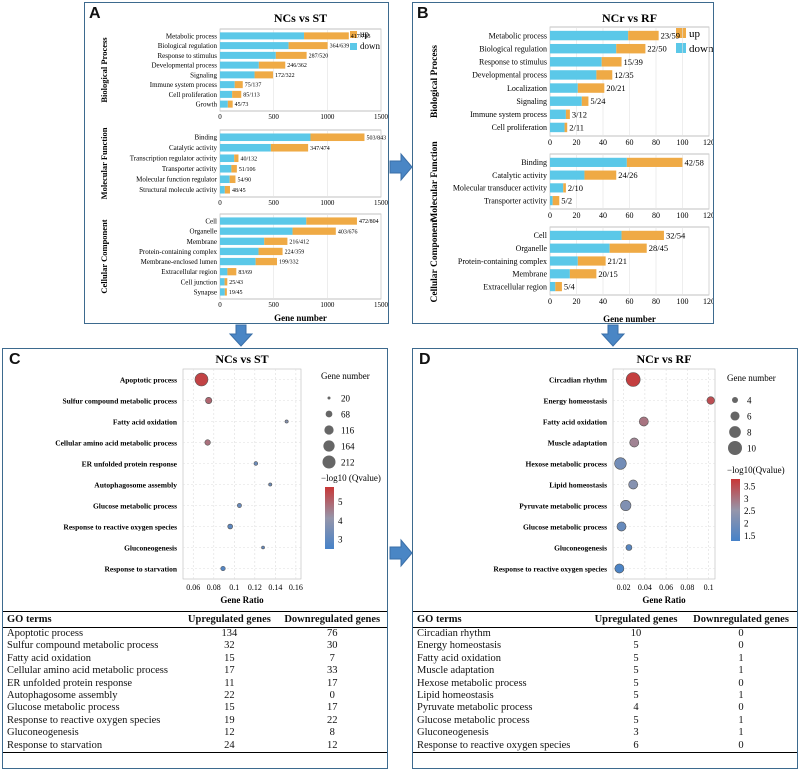 This screenshot has width=800, height=771. What do you see at coordinates (63, 708) in the screenshot?
I see `table-cell: Glucose metabolic process` at bounding box center [63, 708].